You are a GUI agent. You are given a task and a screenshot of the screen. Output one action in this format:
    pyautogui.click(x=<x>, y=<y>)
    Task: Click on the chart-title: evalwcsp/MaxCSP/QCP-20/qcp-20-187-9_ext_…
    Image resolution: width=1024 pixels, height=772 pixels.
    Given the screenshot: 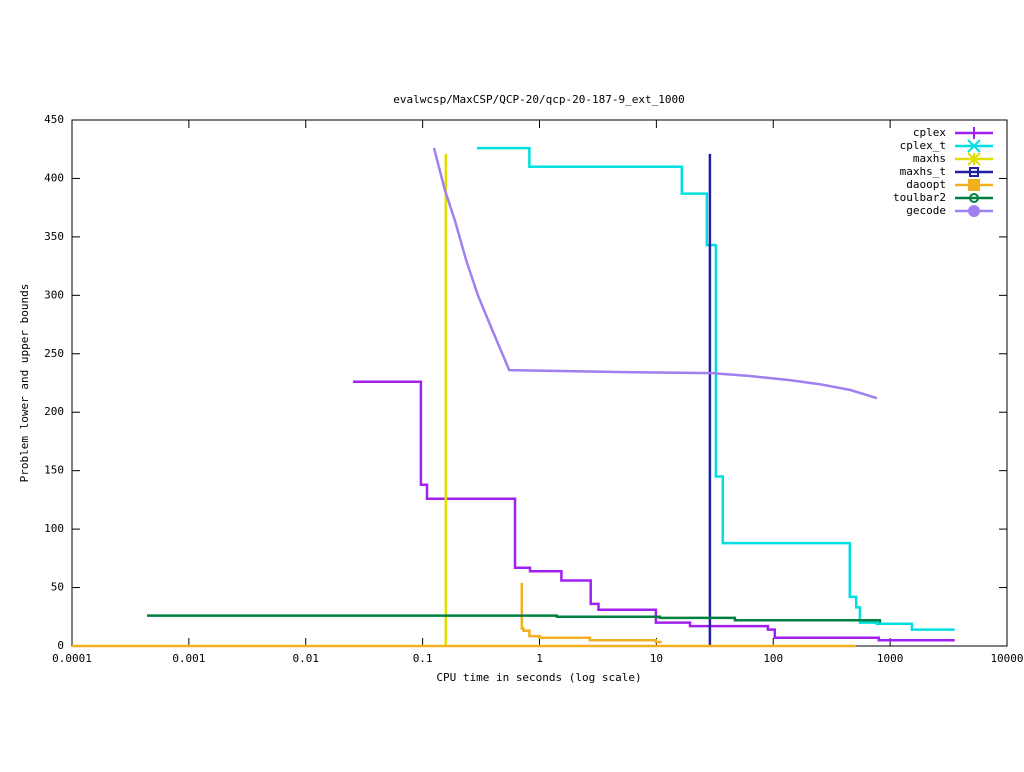 What is the action you would take?
    pyautogui.click(x=538, y=99)
    